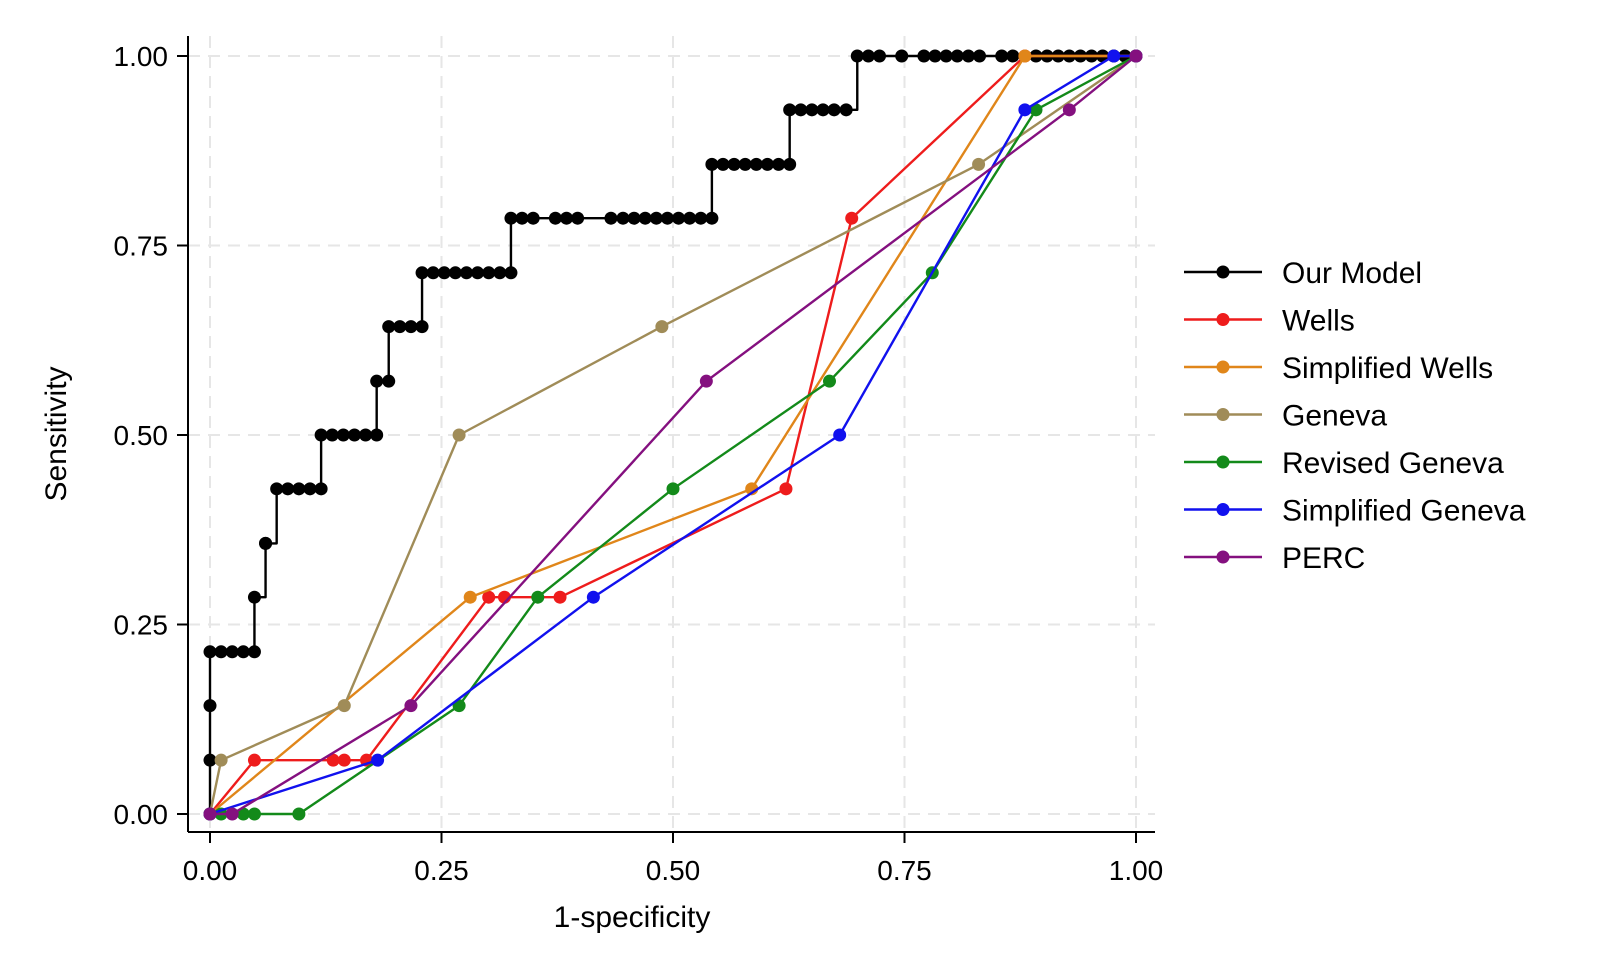 This screenshot has height=966, width=1610. Describe the element at coordinates (1269, 321) in the screenshot. I see `legend-item-wells: Wells` at that location.